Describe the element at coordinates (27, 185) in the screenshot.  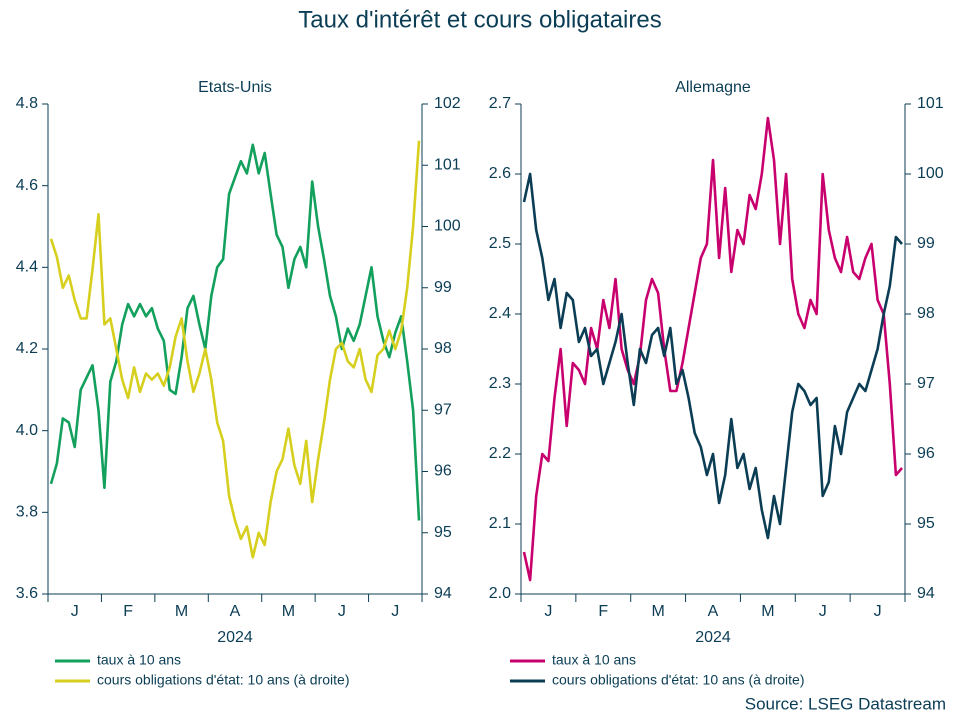
I see `y-tick-label: 4.6` at that location.